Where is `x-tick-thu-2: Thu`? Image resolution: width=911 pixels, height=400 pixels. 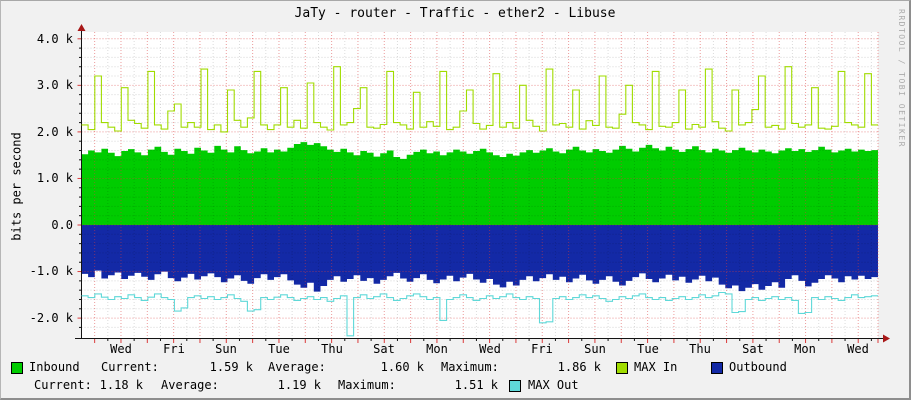
x-tick-thu-2: Thu is located at coordinates (700, 349).